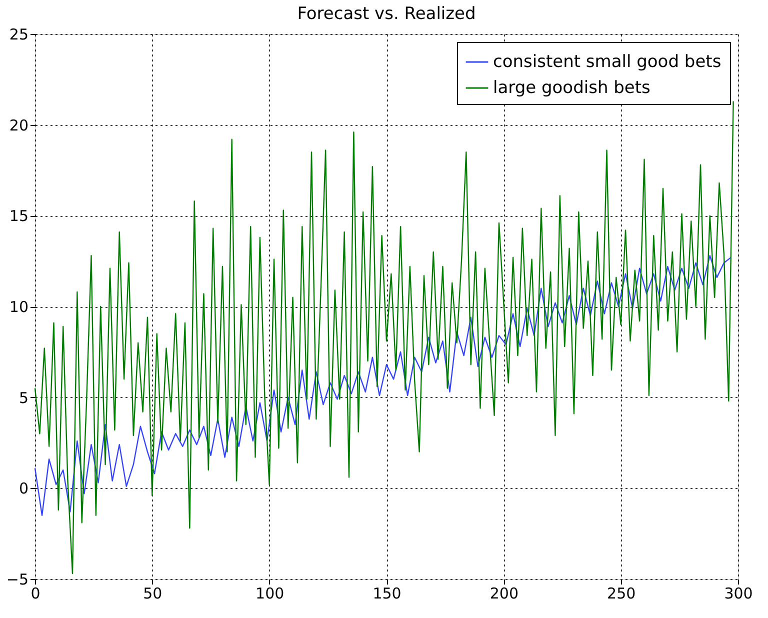  I want to click on x-tick-label: 300, so click(738, 593).